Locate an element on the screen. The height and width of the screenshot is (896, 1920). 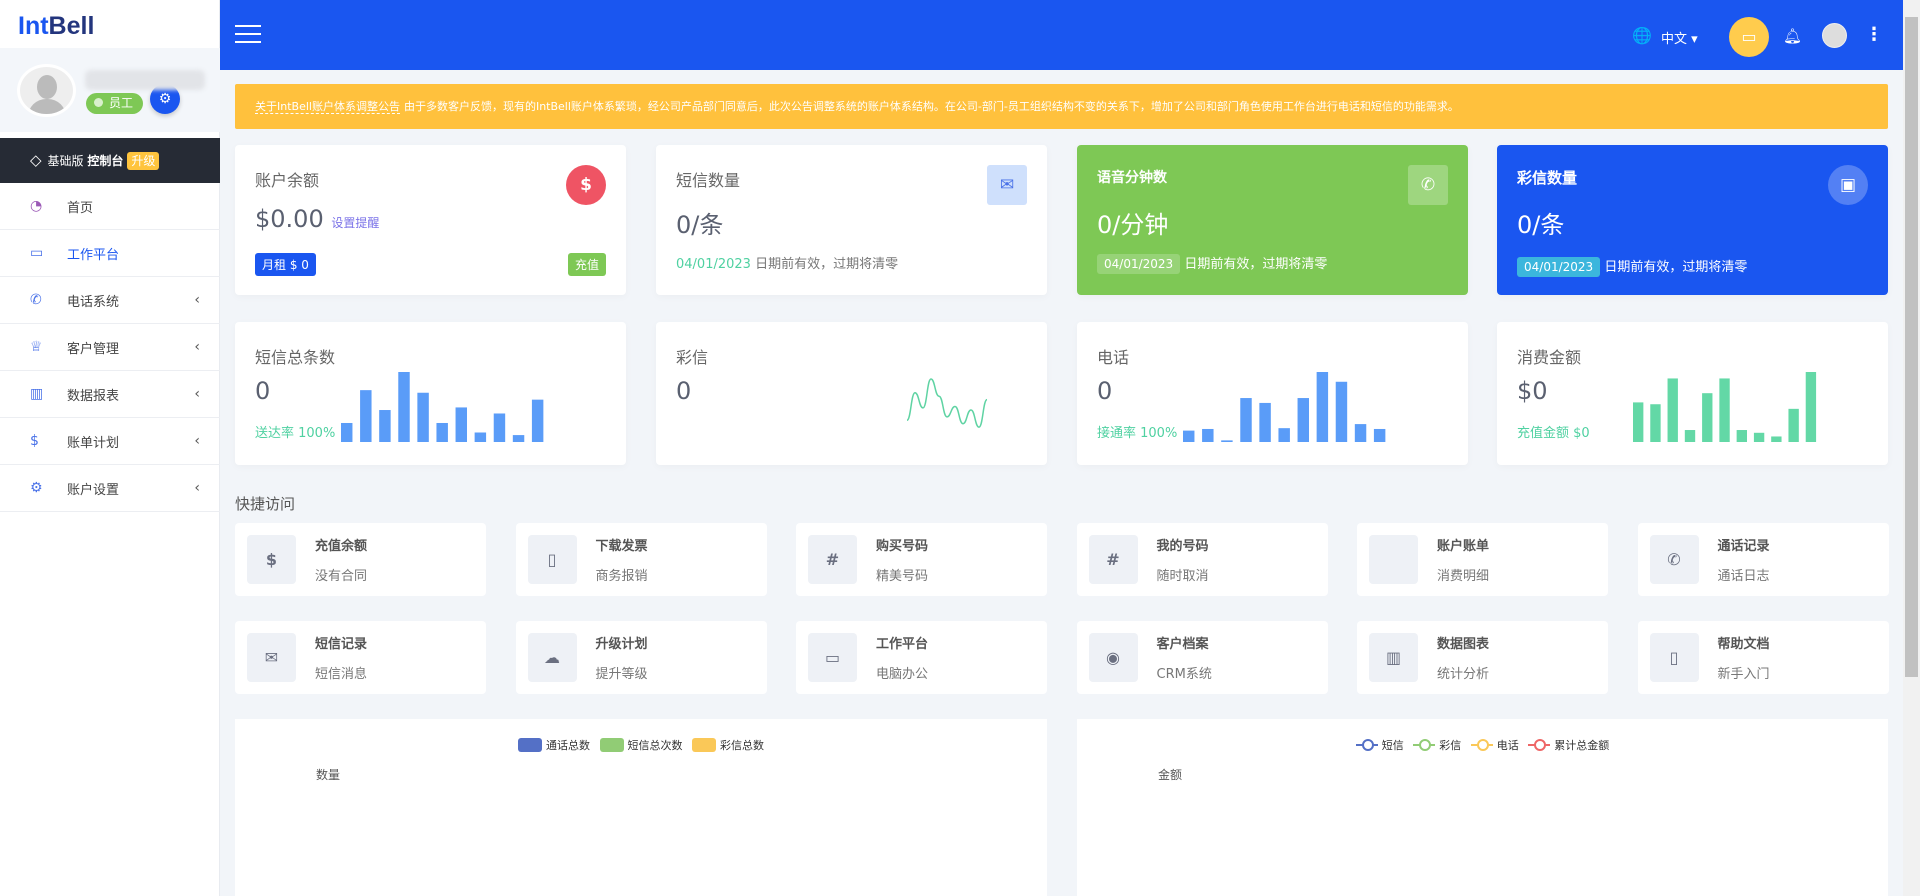
sidebar-item-label: 工作平台 is located at coordinates (93, 255).